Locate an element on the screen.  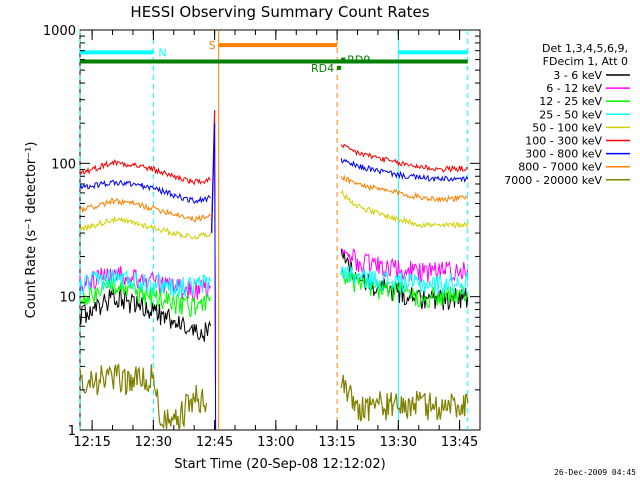
x-tick-label-1245: 12:45 is located at coordinates (214, 442).